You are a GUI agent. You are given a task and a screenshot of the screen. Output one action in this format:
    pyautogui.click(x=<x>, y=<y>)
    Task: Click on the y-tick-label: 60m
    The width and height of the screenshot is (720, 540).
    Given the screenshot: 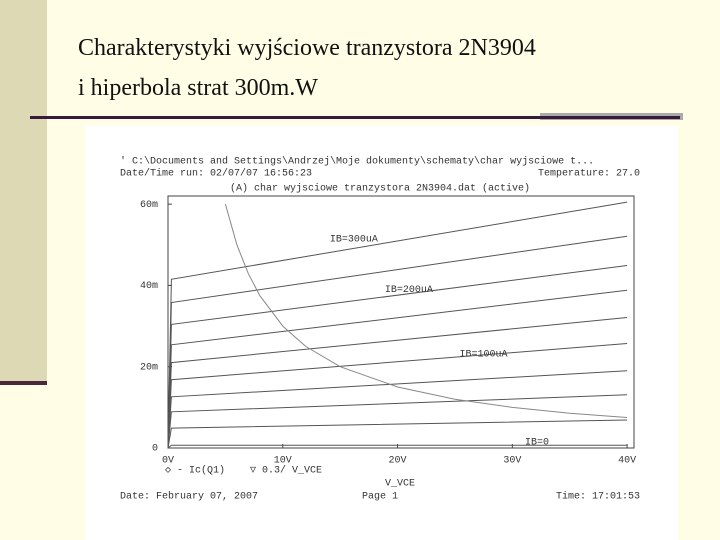 What is the action you would take?
    pyautogui.click(x=149, y=205)
    